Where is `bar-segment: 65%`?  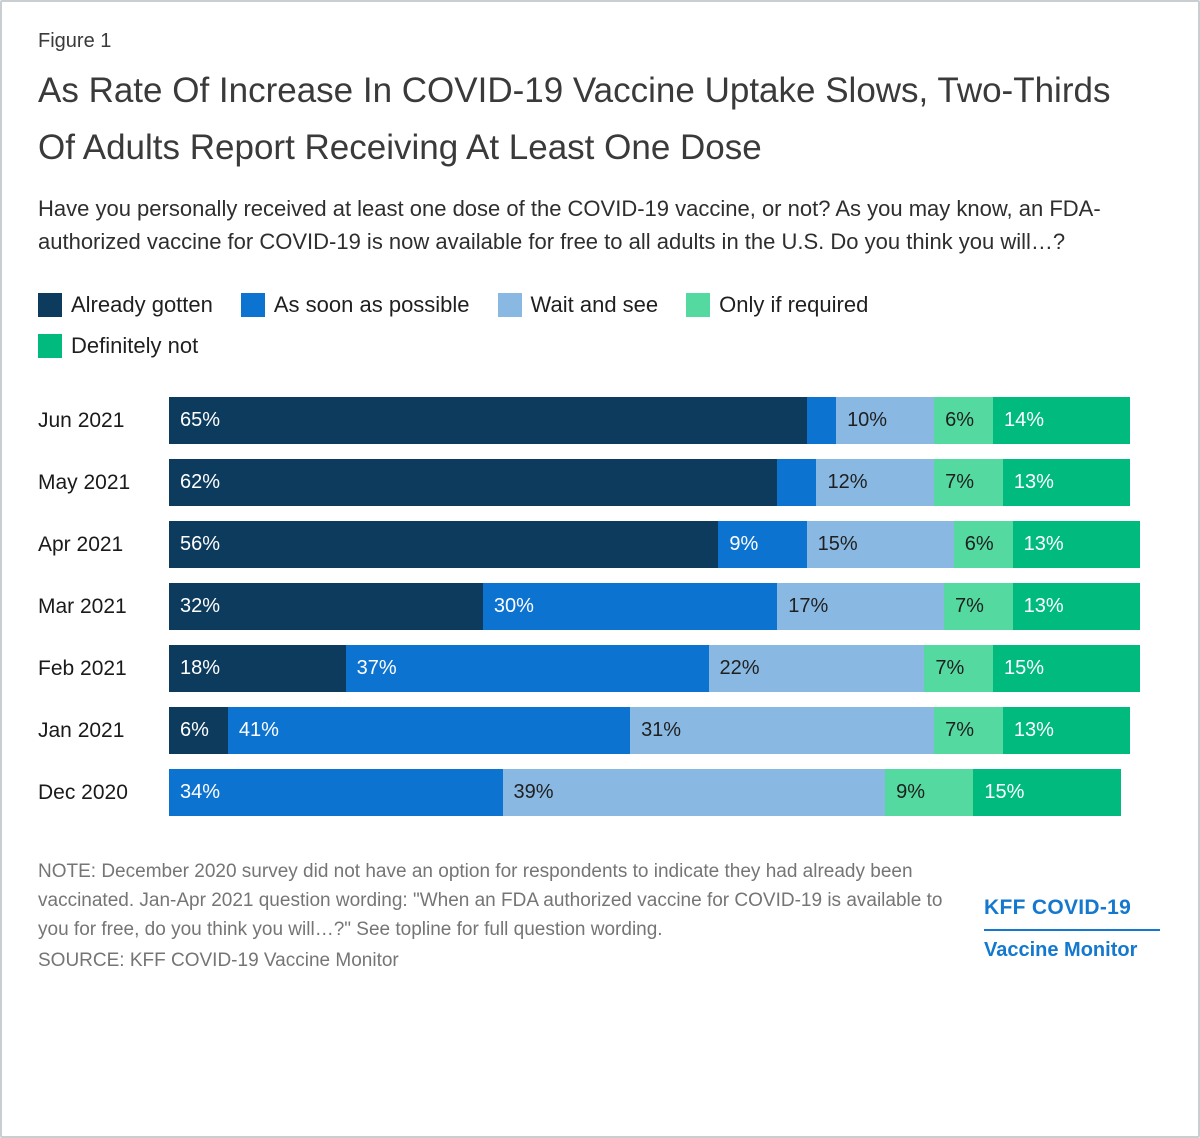
bar-segment: 65% is located at coordinates (488, 421).